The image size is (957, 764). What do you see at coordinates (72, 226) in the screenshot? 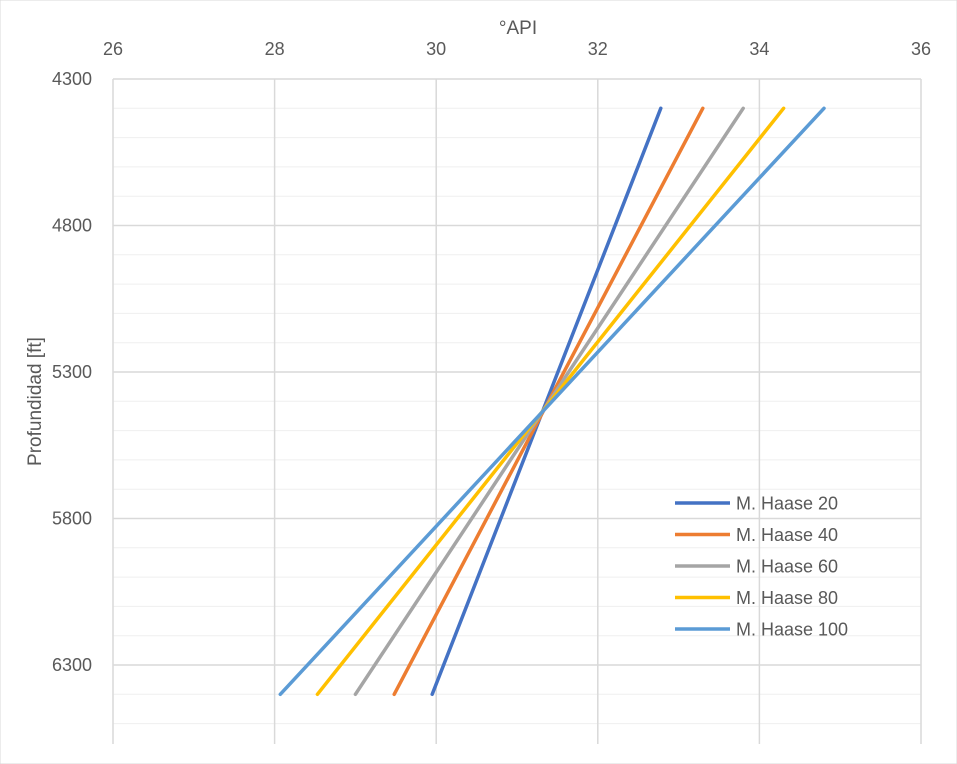
I see `y-tick-label: 4800` at bounding box center [72, 226].